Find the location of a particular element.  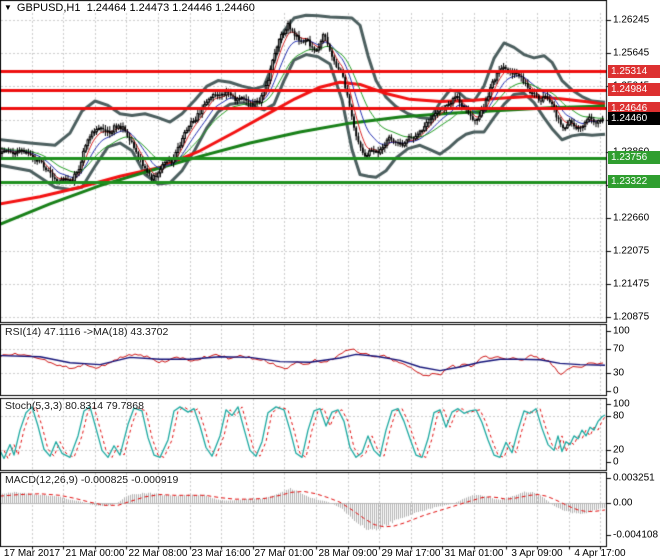

resistance-price-badge: 1.24646 is located at coordinates (634, 108).